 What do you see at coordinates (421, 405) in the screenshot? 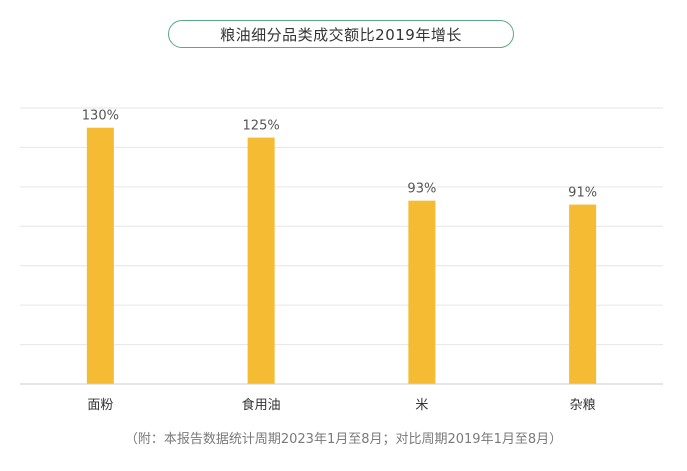
I see `x-tick-label-2: 米` at bounding box center [421, 405].